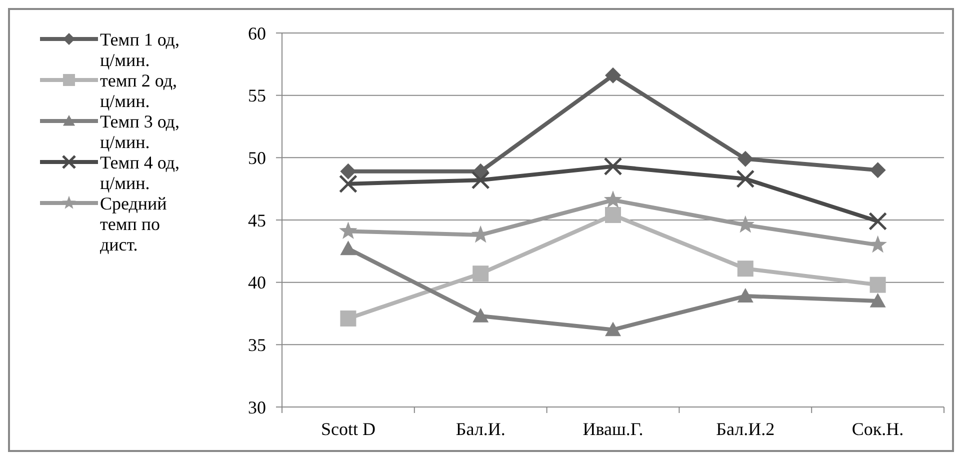 This screenshot has height=459, width=962. I want to click on legend-label: темп 2 од, ц/мин., so click(139, 90).